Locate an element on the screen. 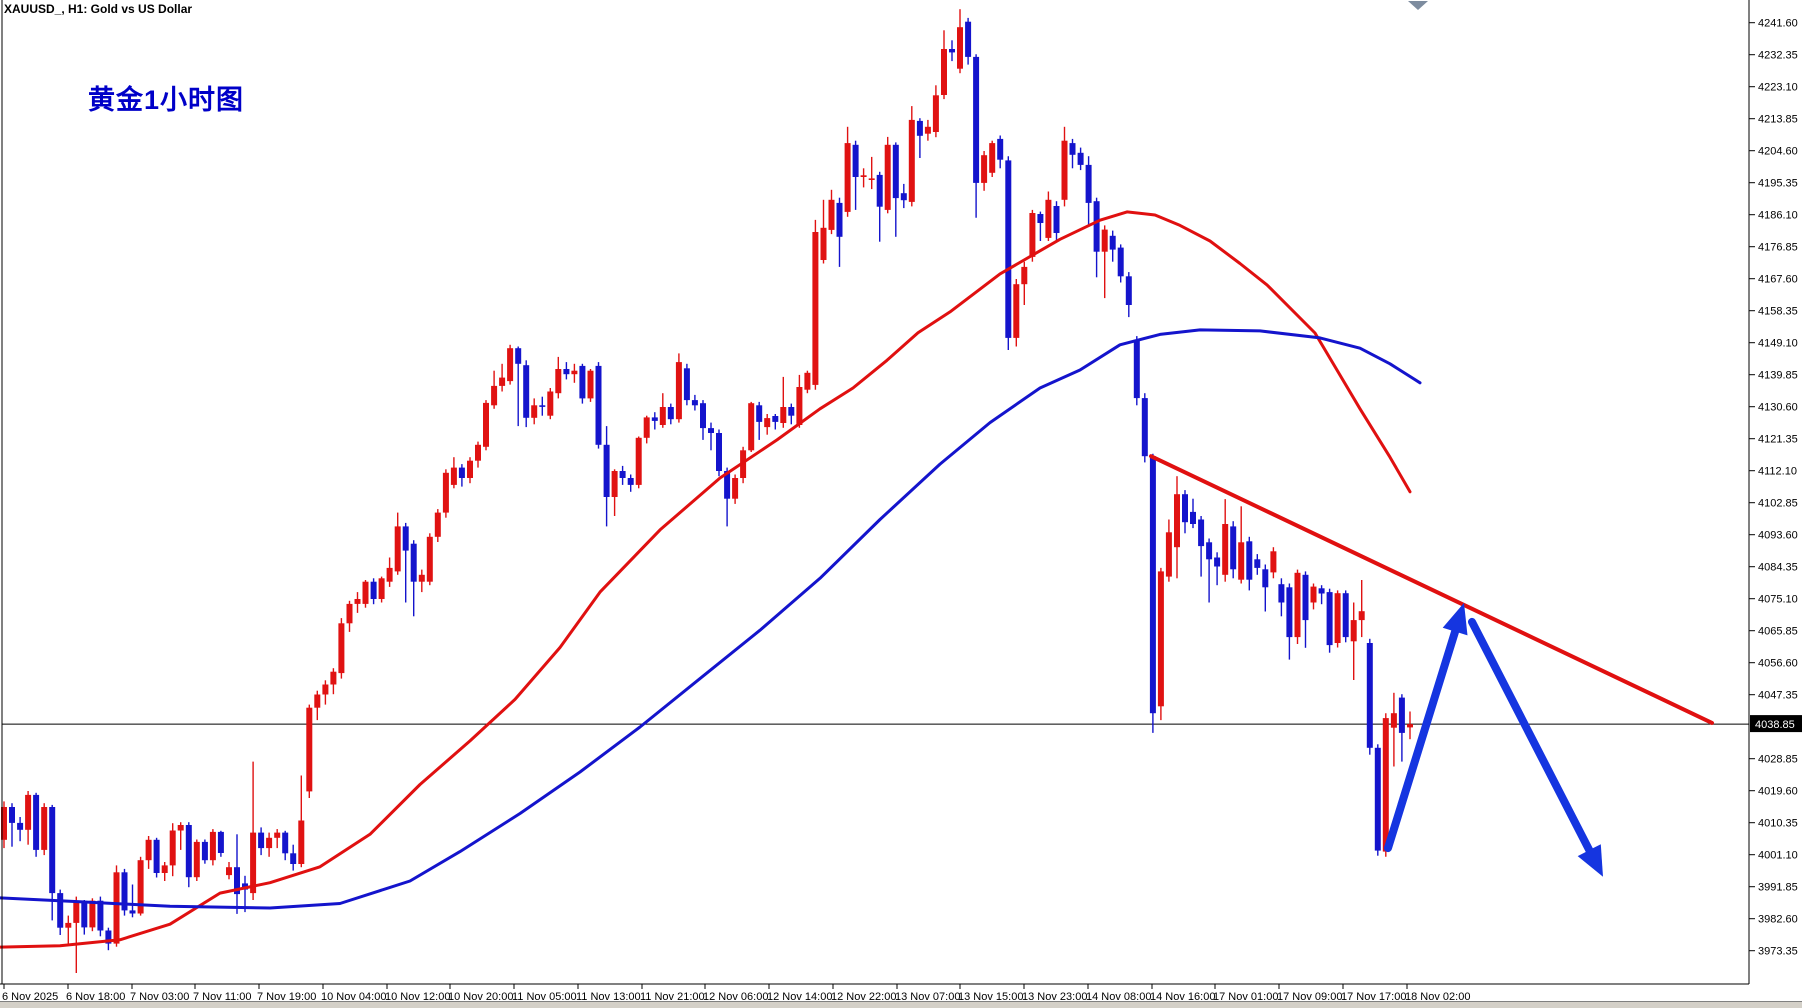 The width and height of the screenshot is (1802, 1008). price-tick-label: 4065.85 is located at coordinates (1778, 632).